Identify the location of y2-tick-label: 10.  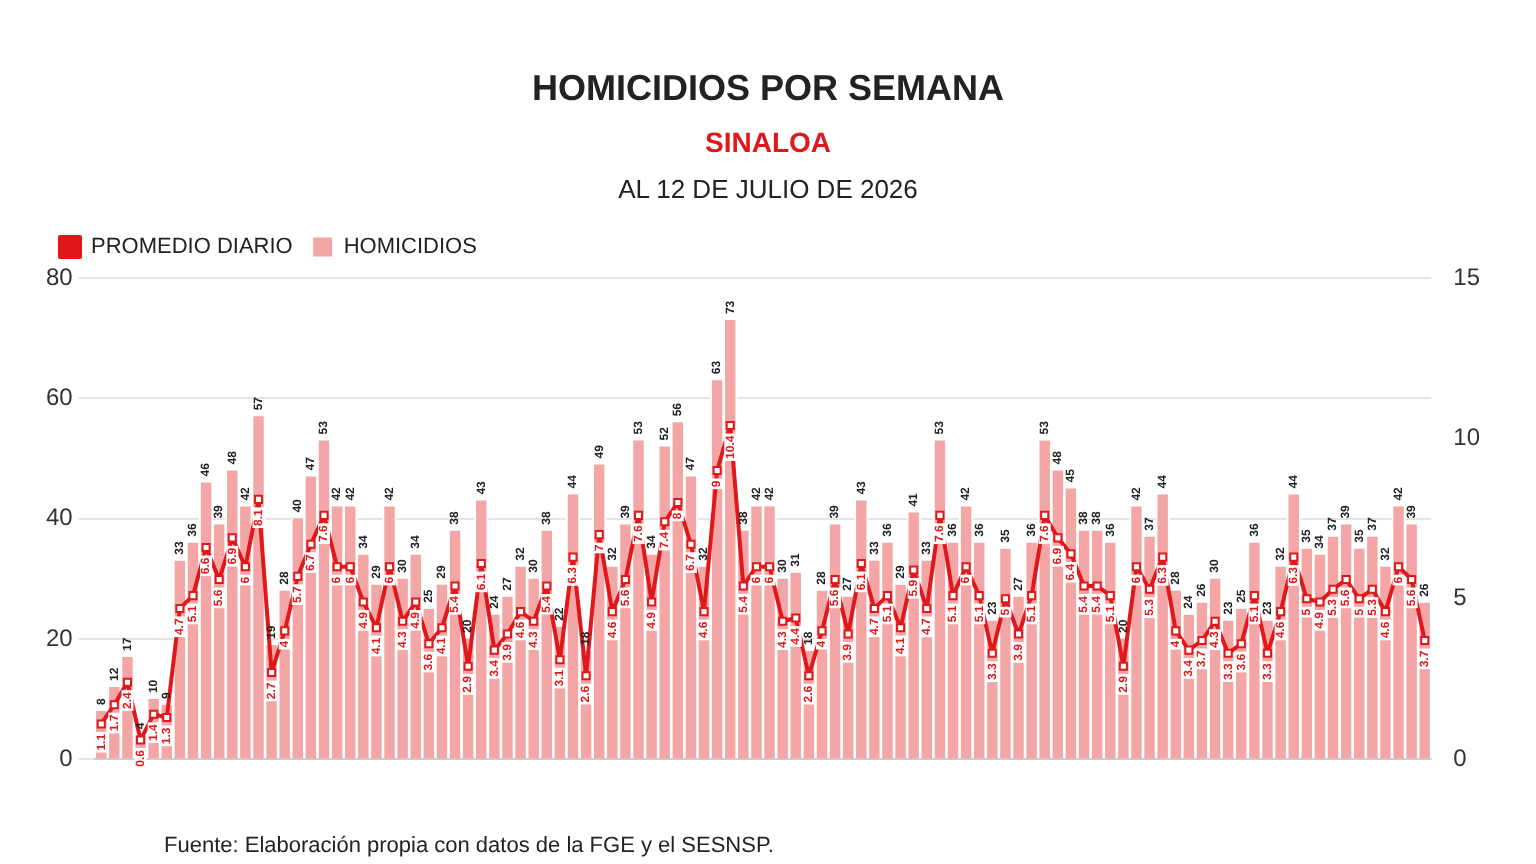
(1467, 437).